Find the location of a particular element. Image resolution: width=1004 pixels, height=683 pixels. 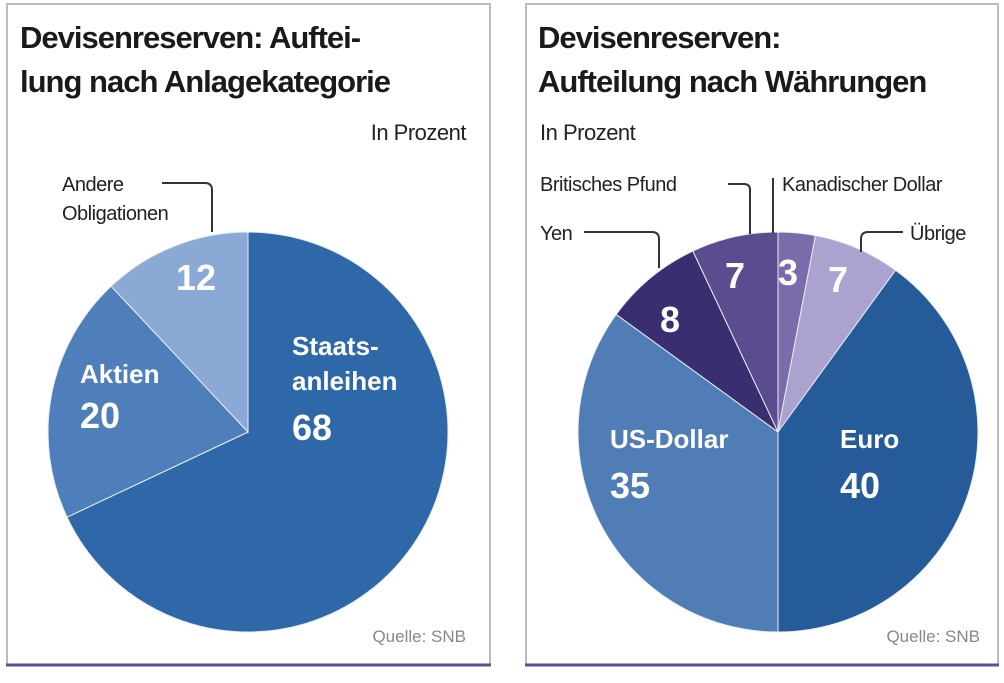

label-uebrige: Übrige is located at coordinates (938, 234).